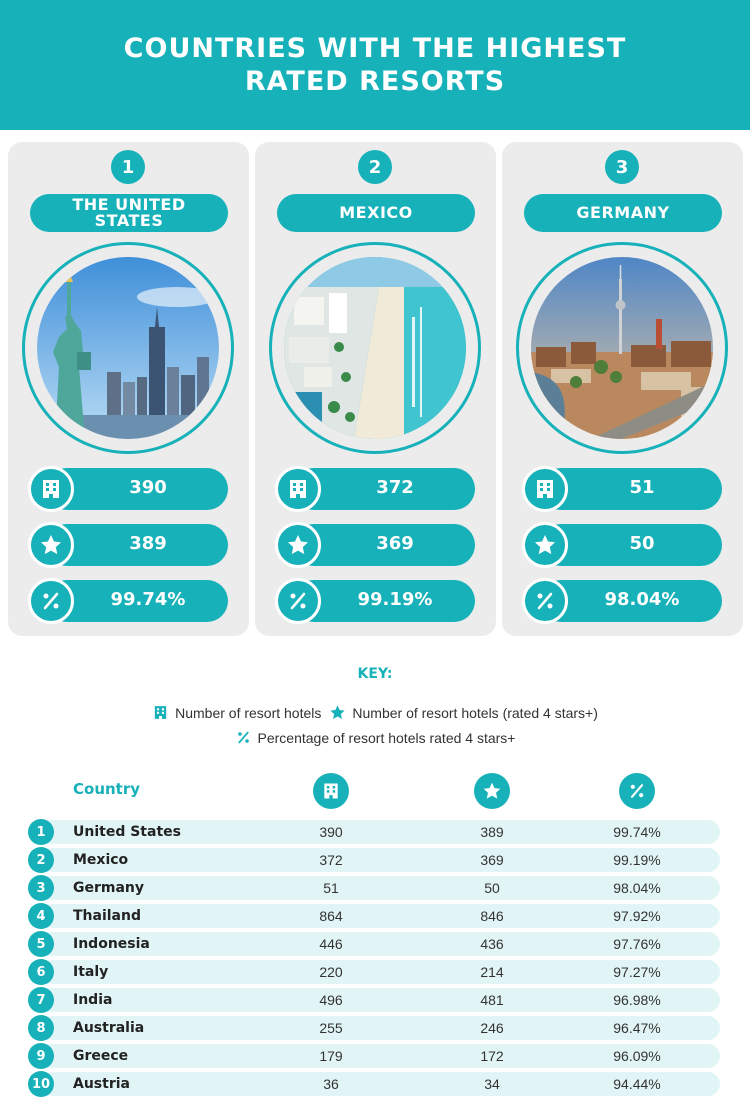  I want to click on percentage-stat: 98.04%, so click(622, 601).